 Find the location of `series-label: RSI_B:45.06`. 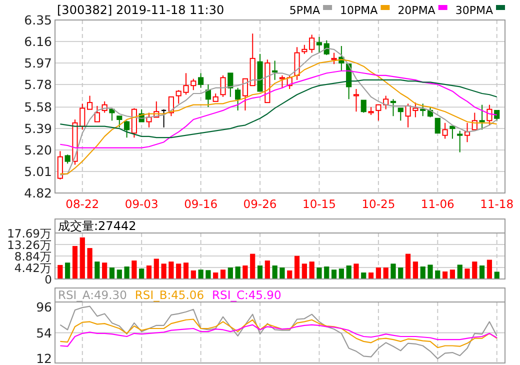

series-label: RSI_B:45.06 is located at coordinates (169, 295).